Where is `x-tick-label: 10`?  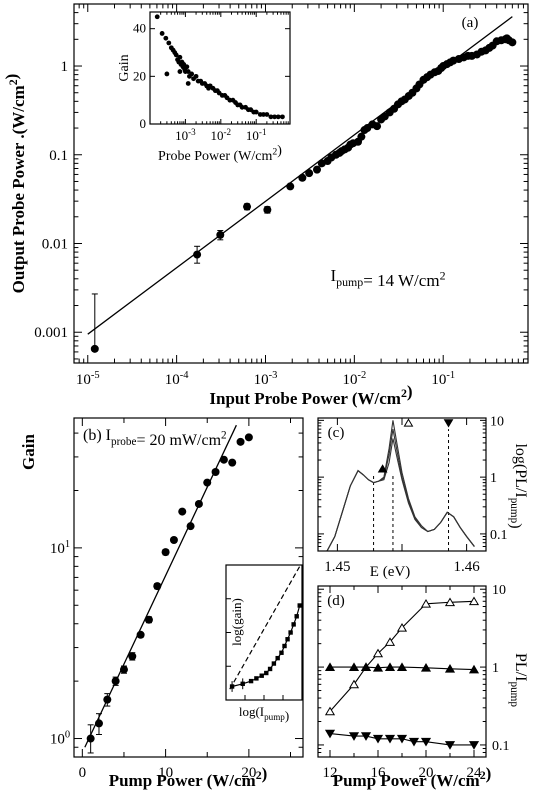
x-tick-label: 10 is located at coordinates (165, 773).